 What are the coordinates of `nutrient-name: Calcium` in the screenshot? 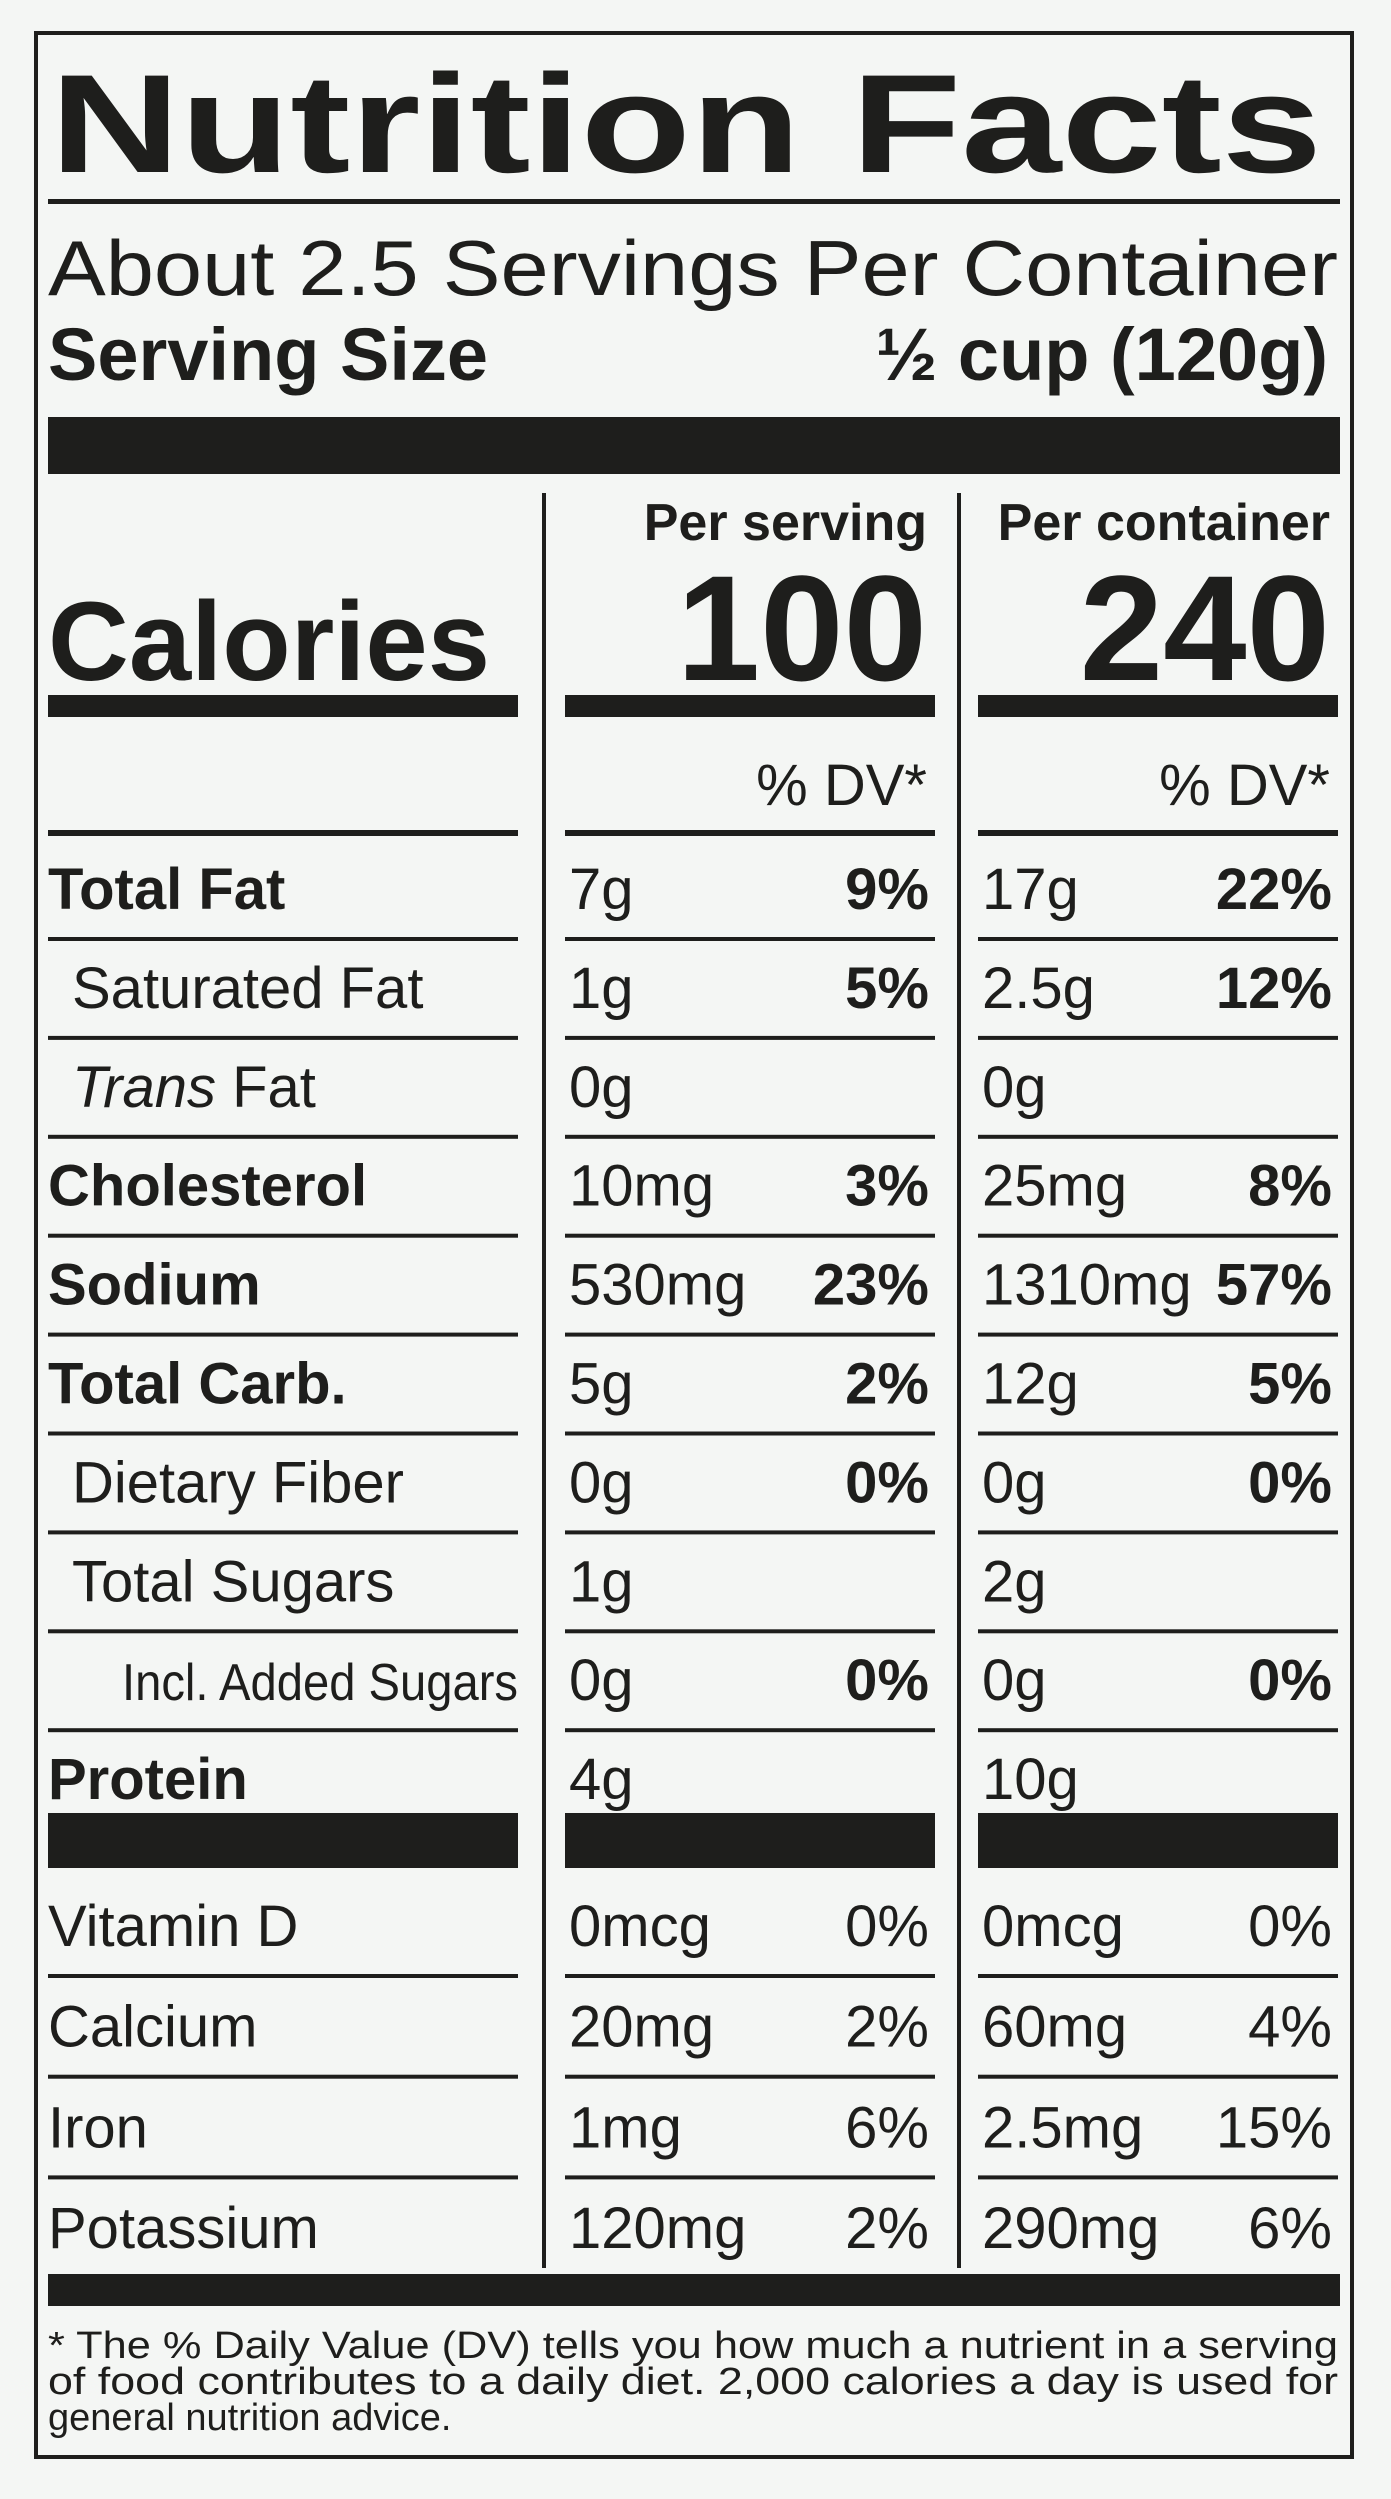 It's located at (153, 2027).